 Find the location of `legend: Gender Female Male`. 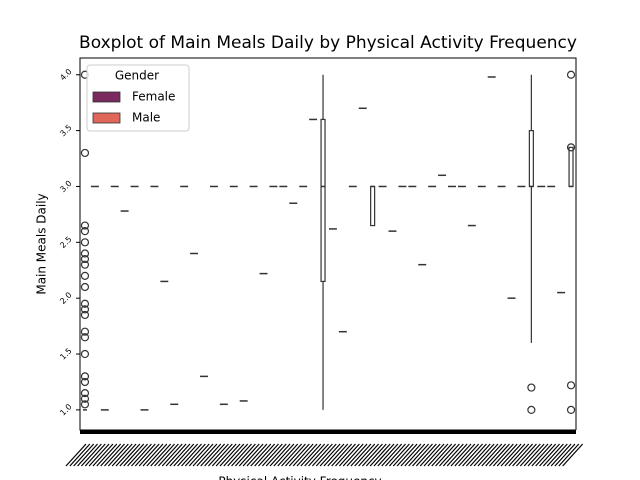

legend: Gender Female Male is located at coordinates (138, 98).